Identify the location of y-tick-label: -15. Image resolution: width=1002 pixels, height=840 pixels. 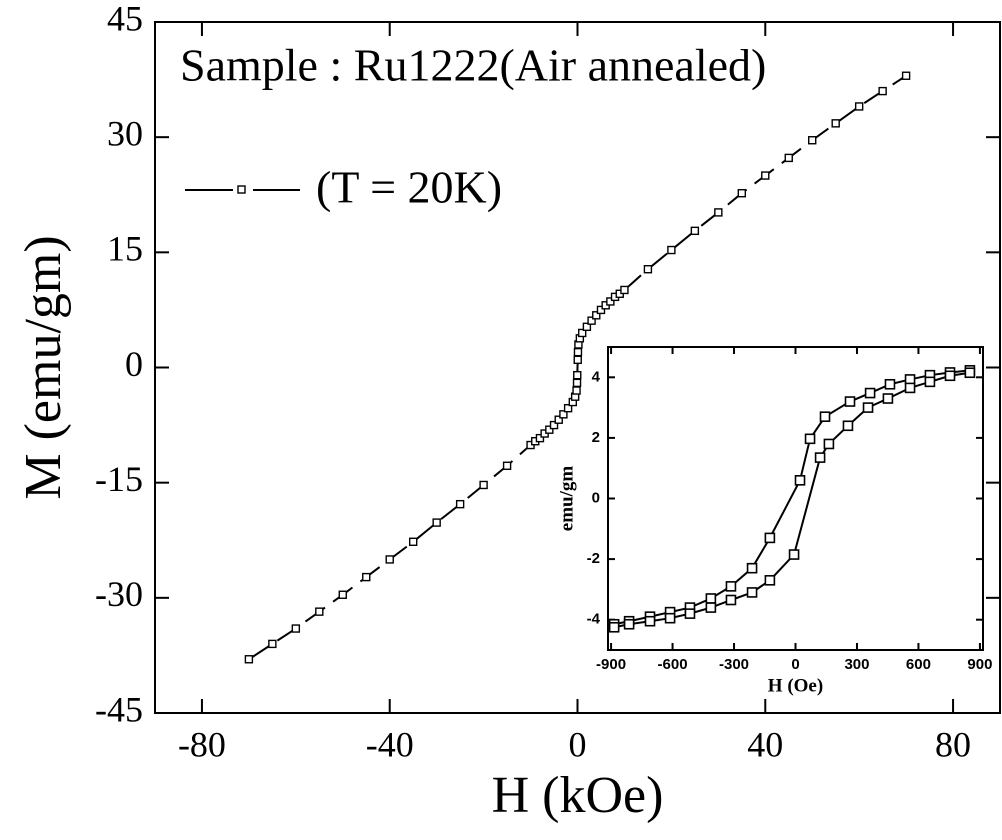
(119, 479).